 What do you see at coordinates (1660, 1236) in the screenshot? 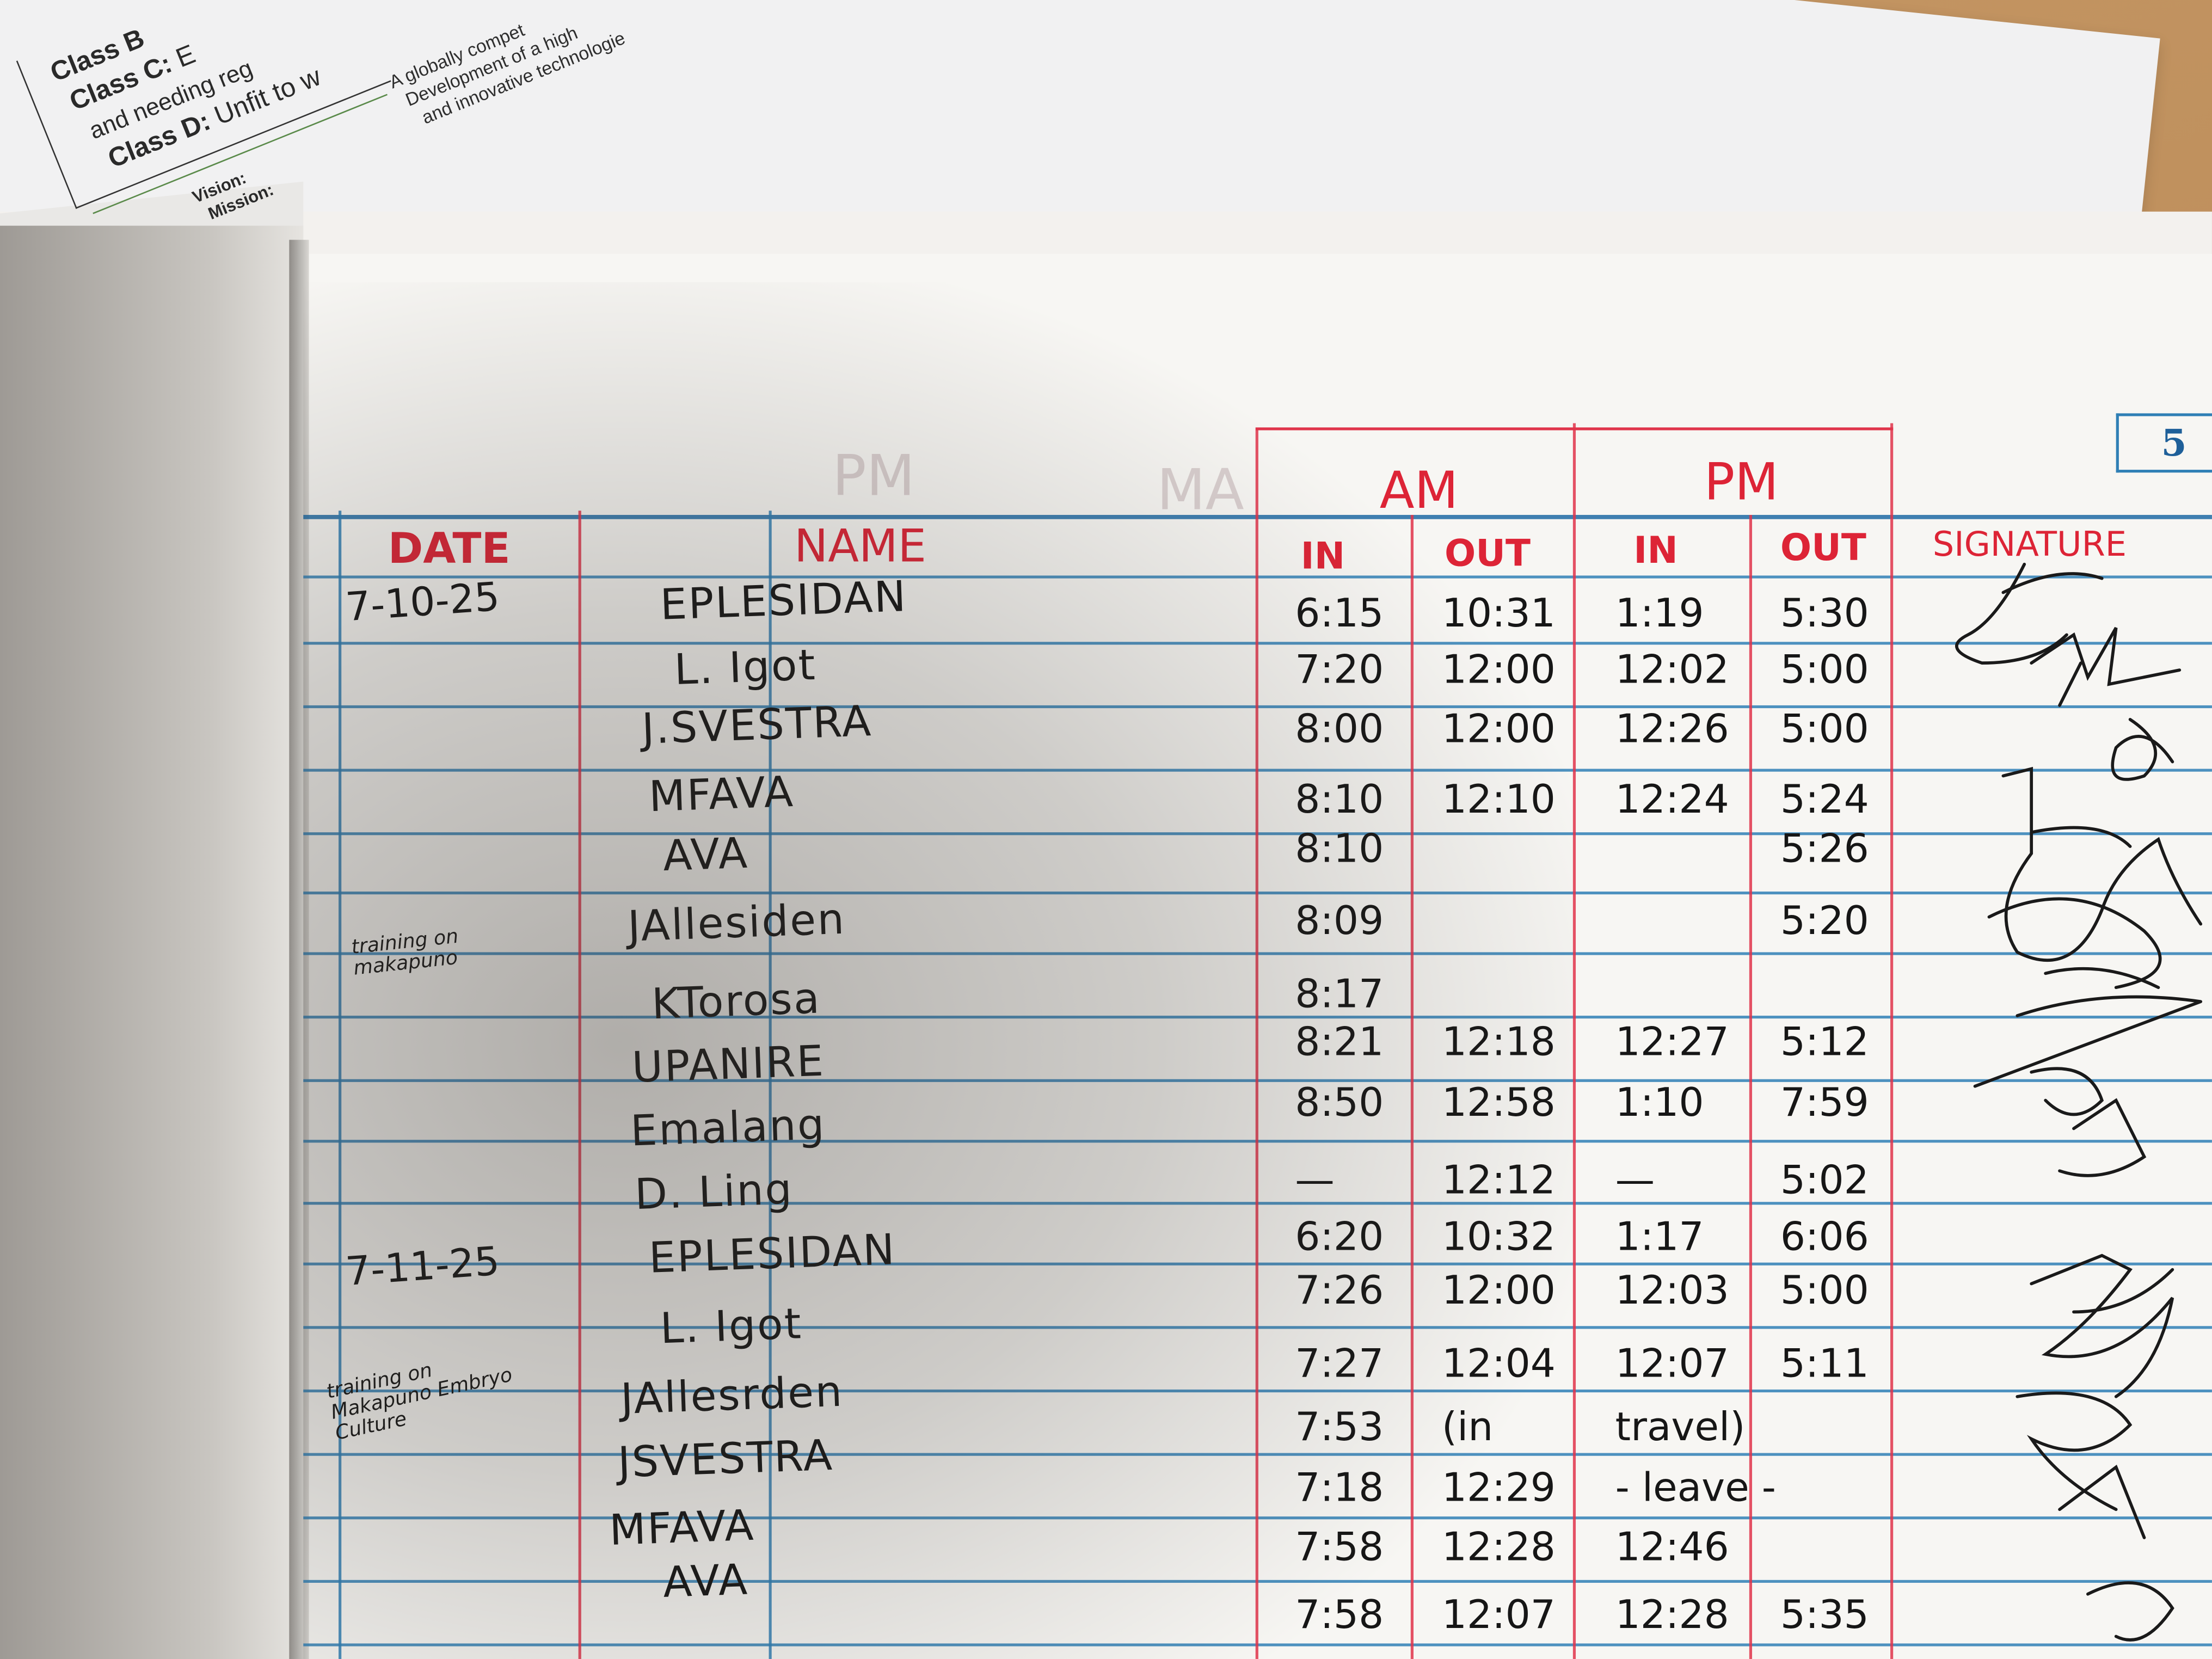
I see `pm-in-time: 1:17` at bounding box center [1660, 1236].